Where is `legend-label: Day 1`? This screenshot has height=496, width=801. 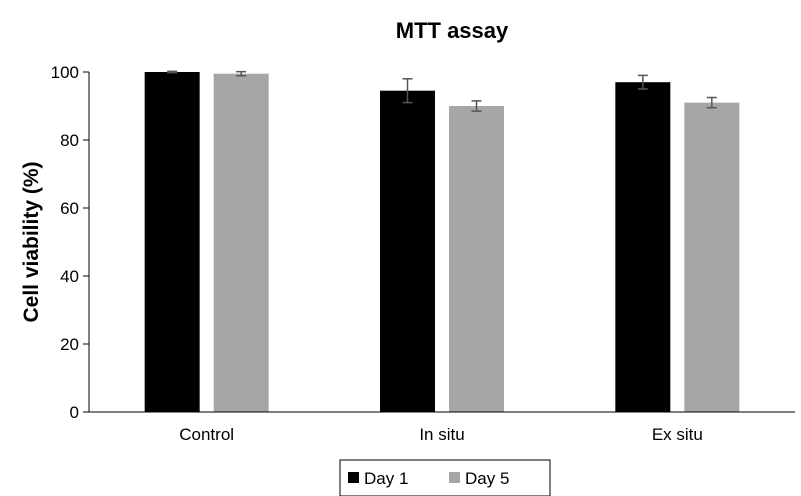 legend-label: Day 1 is located at coordinates (386, 478).